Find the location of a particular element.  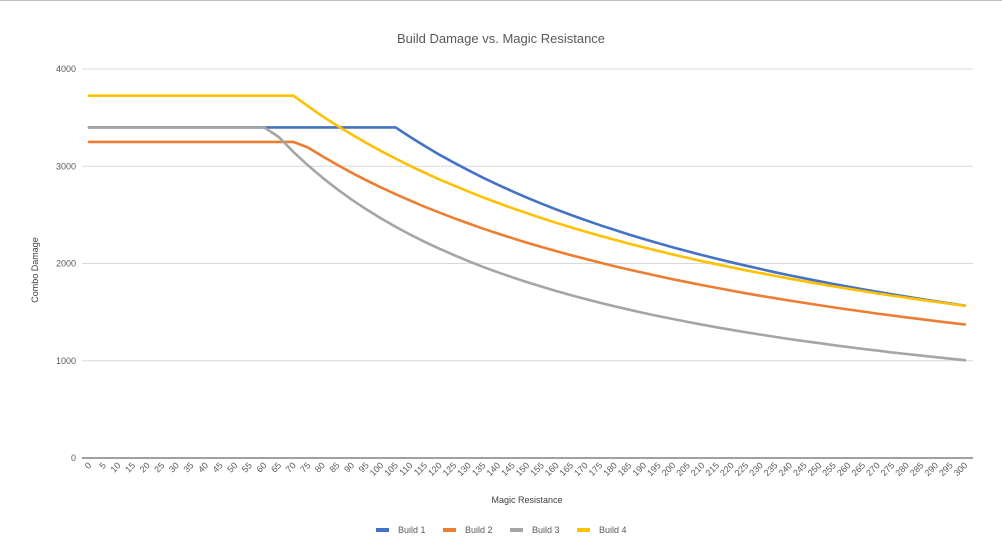

x-tick-label: 15 is located at coordinates (130, 467).